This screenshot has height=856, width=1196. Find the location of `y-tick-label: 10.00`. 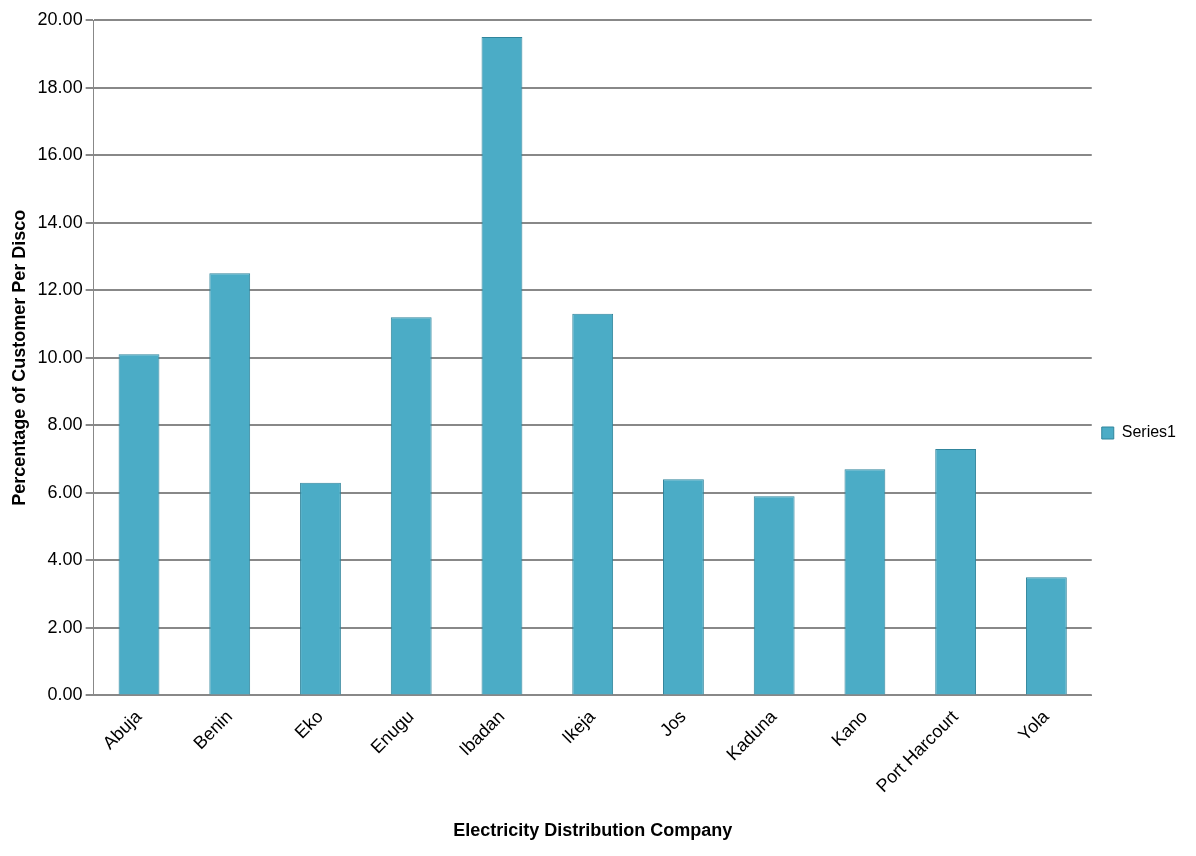

y-tick-label: 10.00 is located at coordinates (60, 356).